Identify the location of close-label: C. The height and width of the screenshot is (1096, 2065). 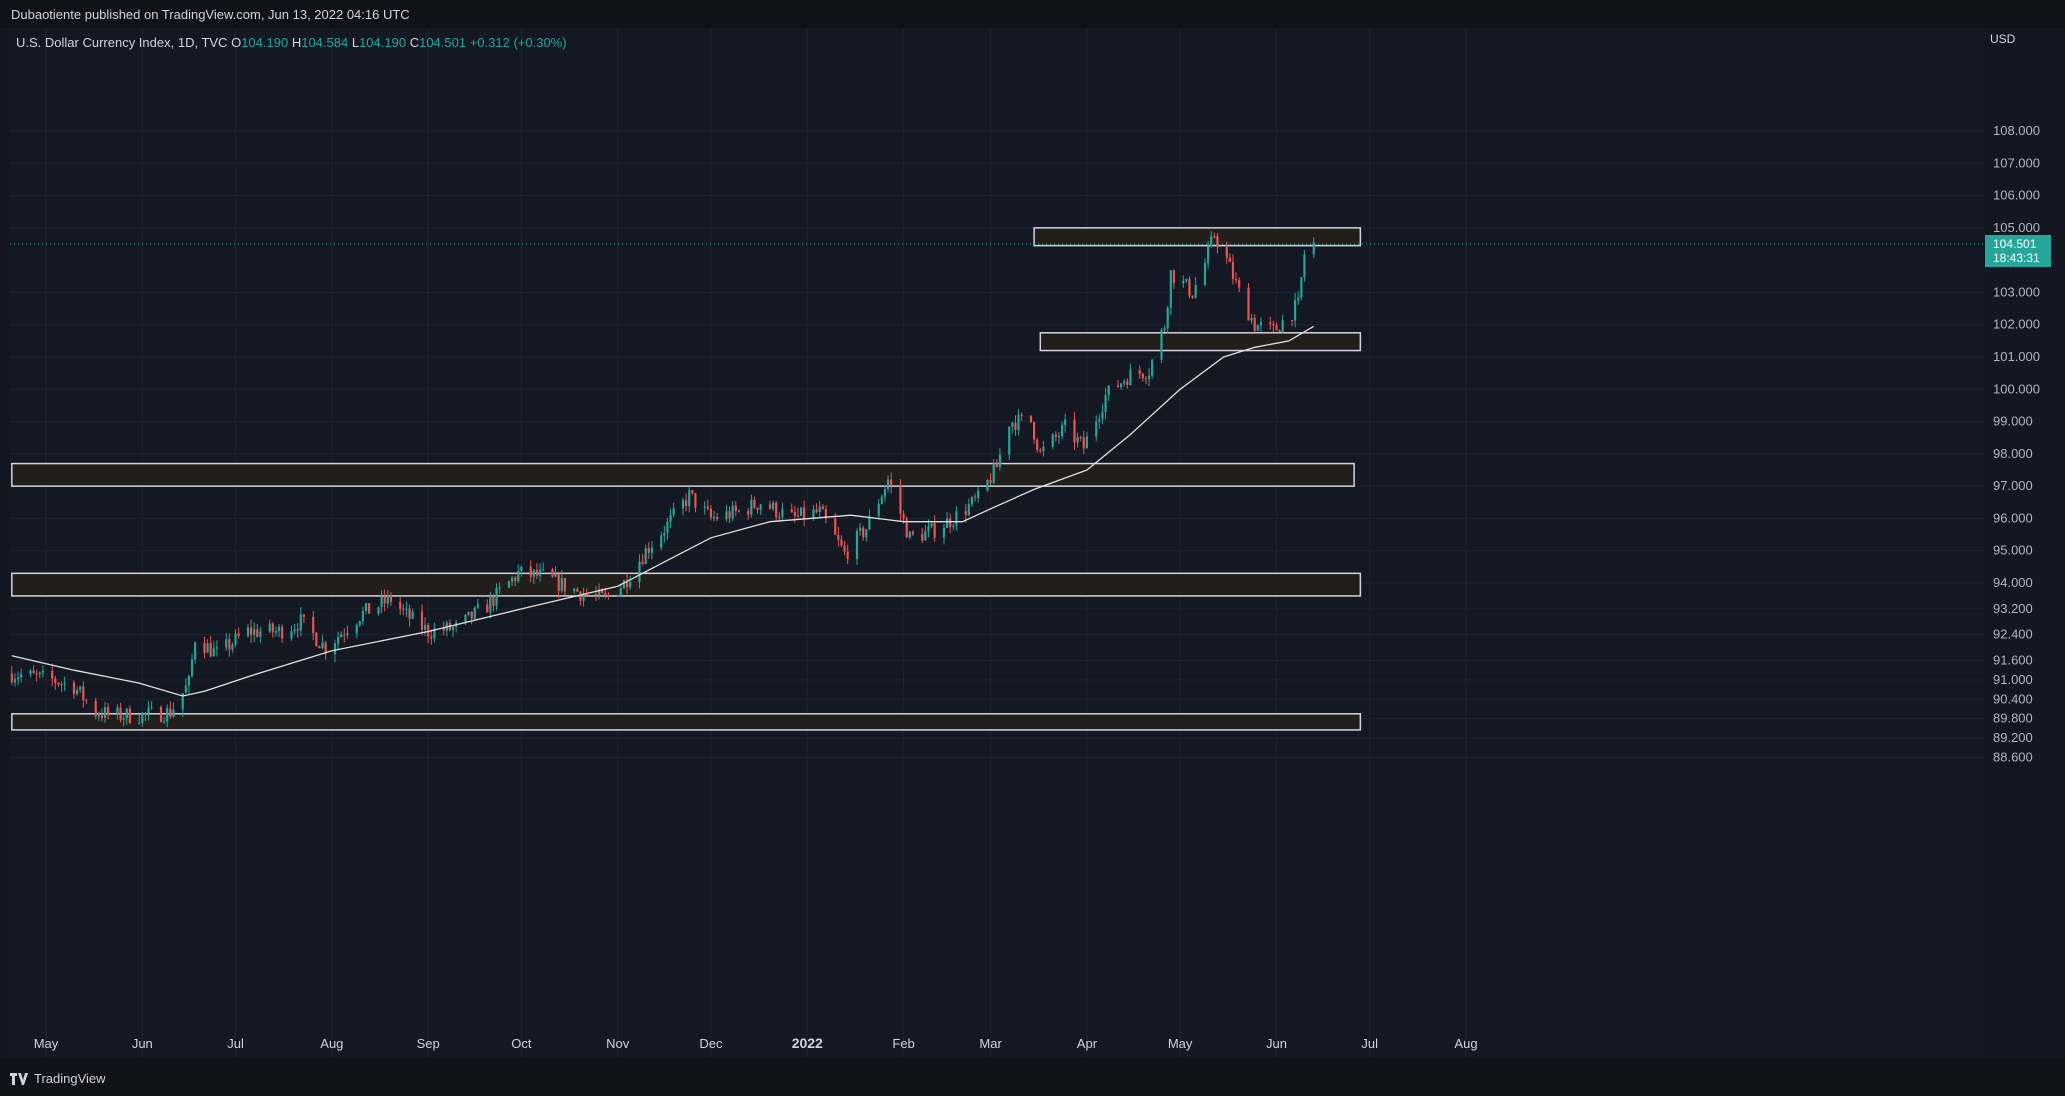
(414, 42).